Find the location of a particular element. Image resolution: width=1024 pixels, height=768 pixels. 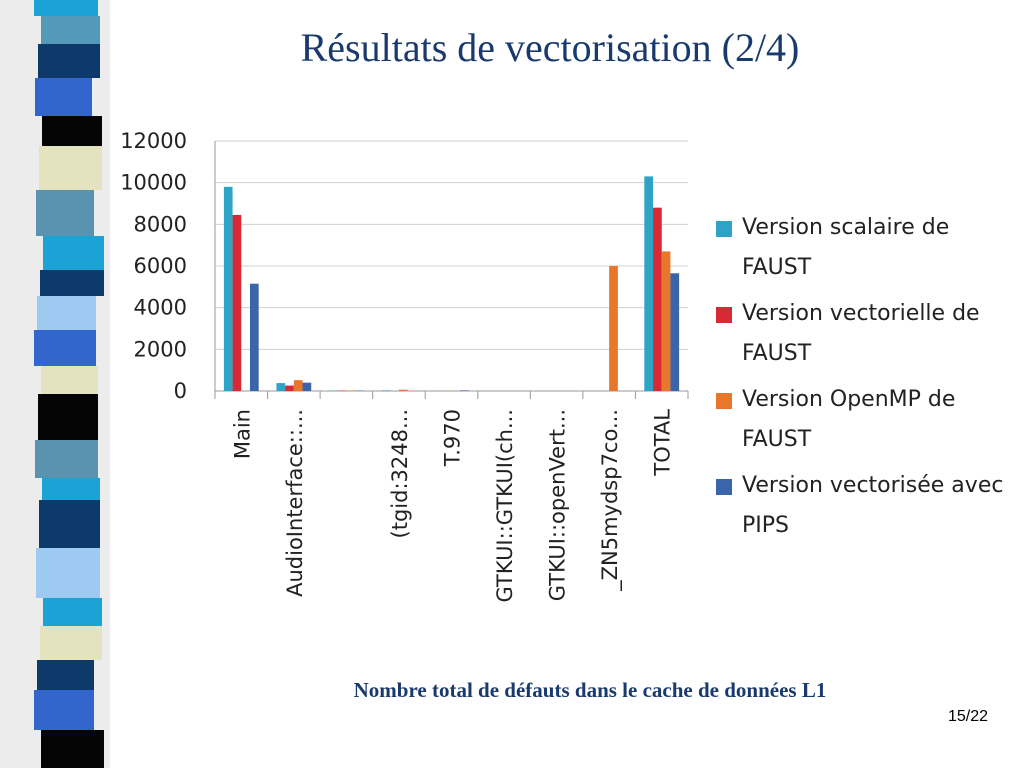

x-category-label: Main is located at coordinates (242, 434).